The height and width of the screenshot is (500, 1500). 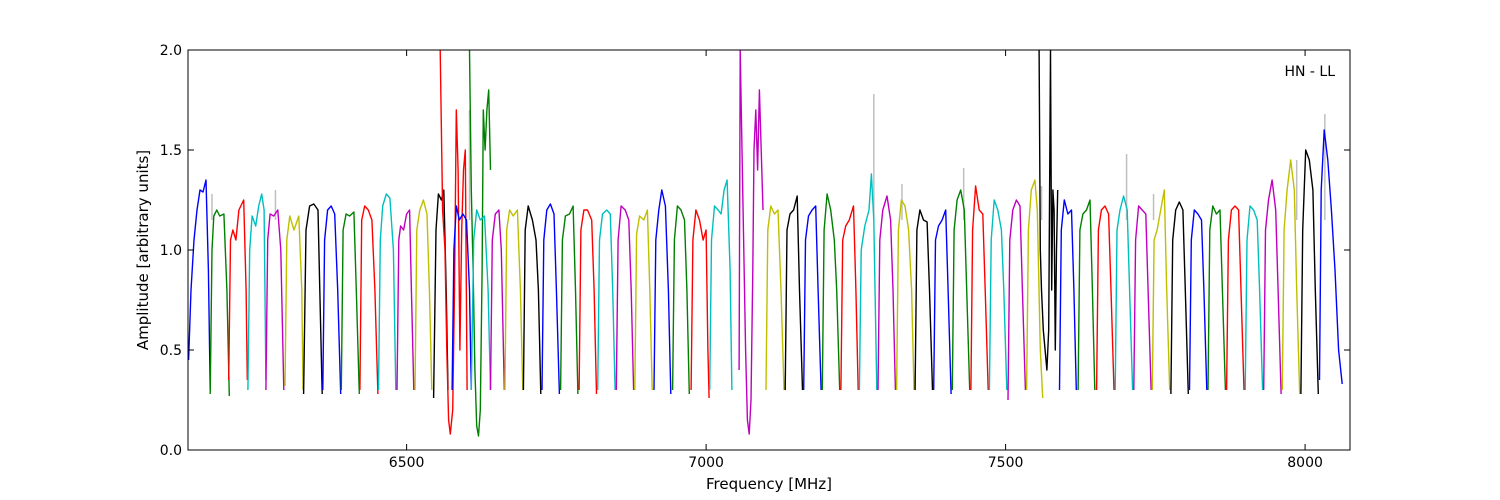 I want to click on x-tick-label: 7000, so click(x=706, y=463).